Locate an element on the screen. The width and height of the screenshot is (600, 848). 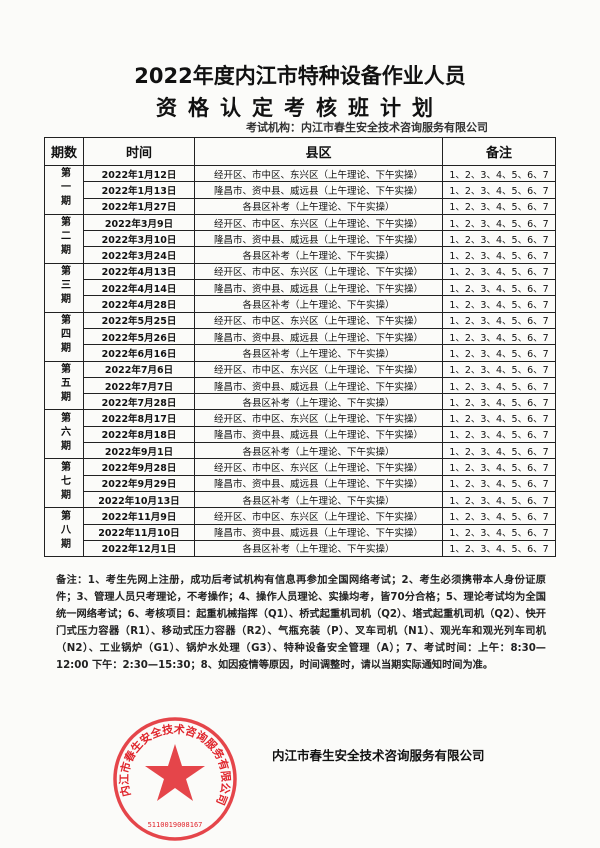
date-cell: 2022年9月29日 is located at coordinates (139, 483).